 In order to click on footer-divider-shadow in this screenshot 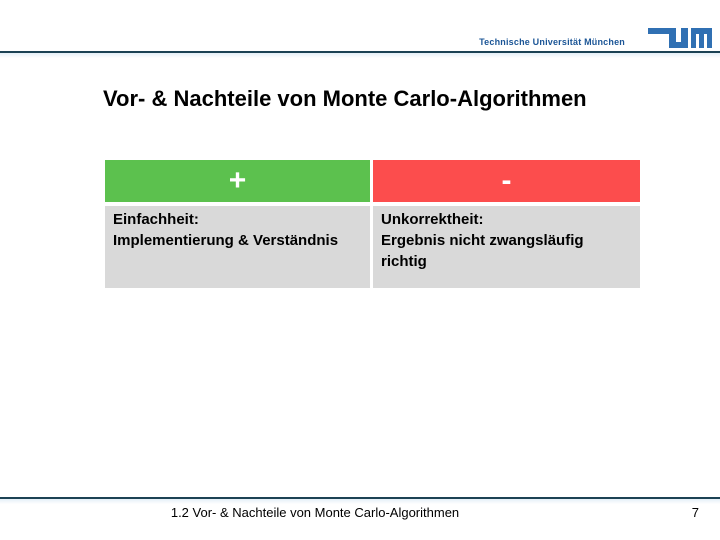, I will do `click(360, 501)`.